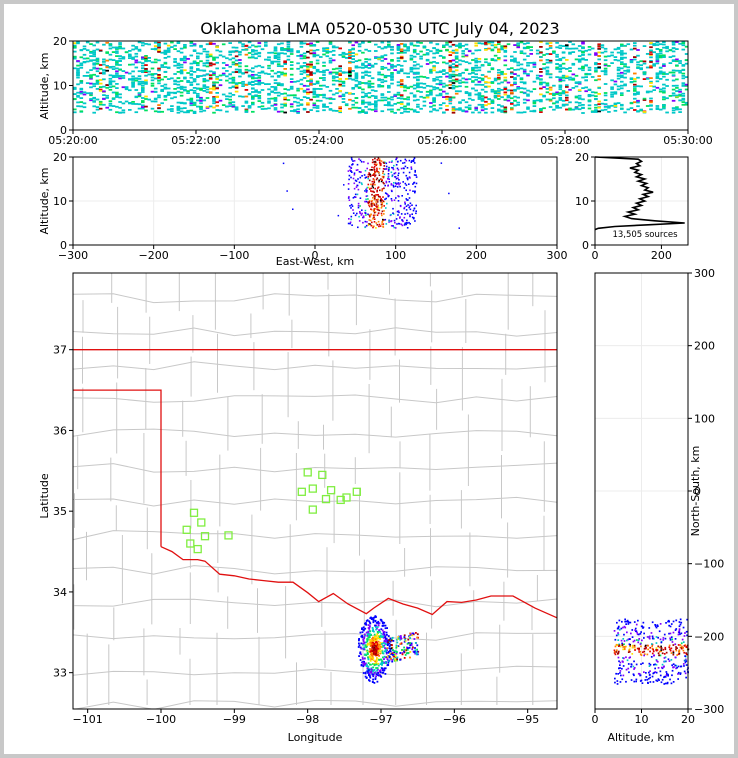 This screenshot has width=738, height=758. I want to click on time-altitude-ytick-label: 10, so click(60, 86).